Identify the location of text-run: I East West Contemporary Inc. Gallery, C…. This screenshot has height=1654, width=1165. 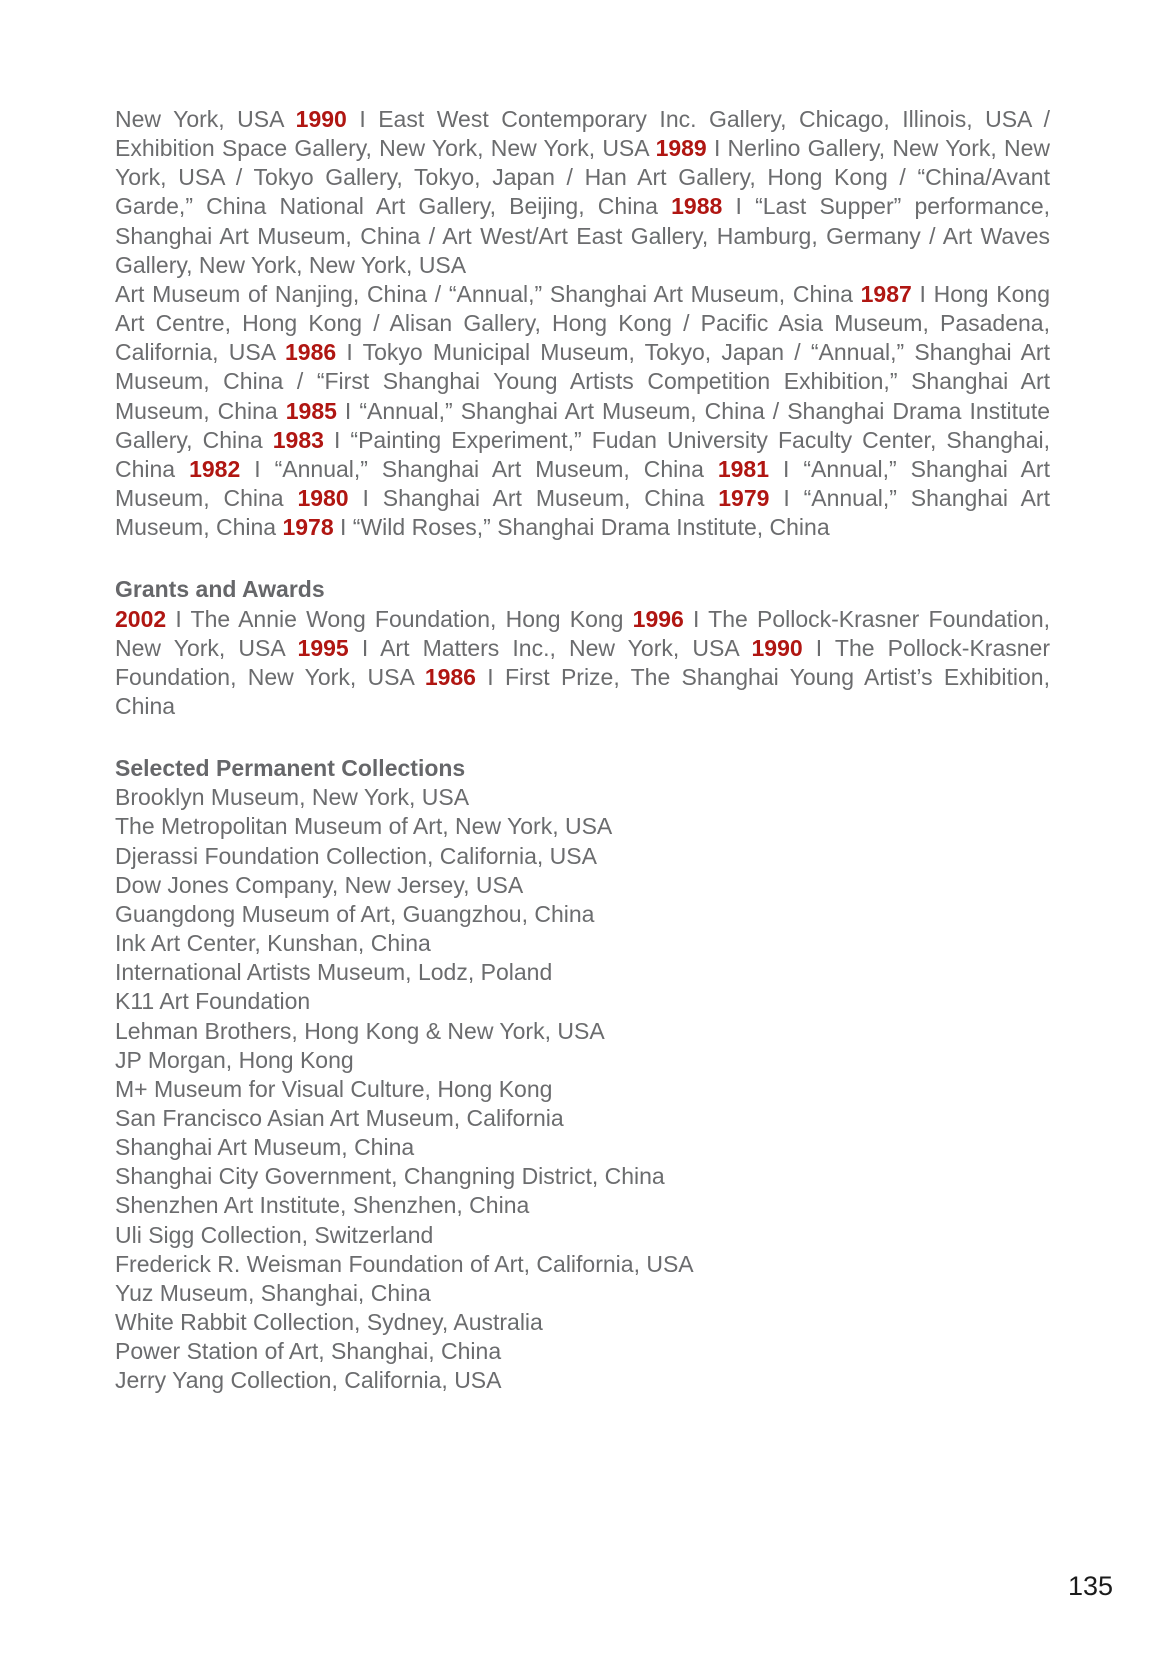
(582, 134).